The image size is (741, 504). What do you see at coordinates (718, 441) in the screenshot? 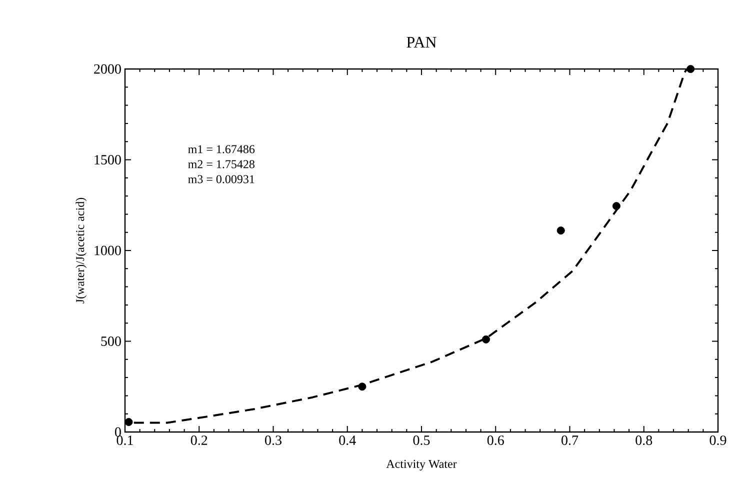
I see `x-tick-label: 0.9` at bounding box center [718, 441].